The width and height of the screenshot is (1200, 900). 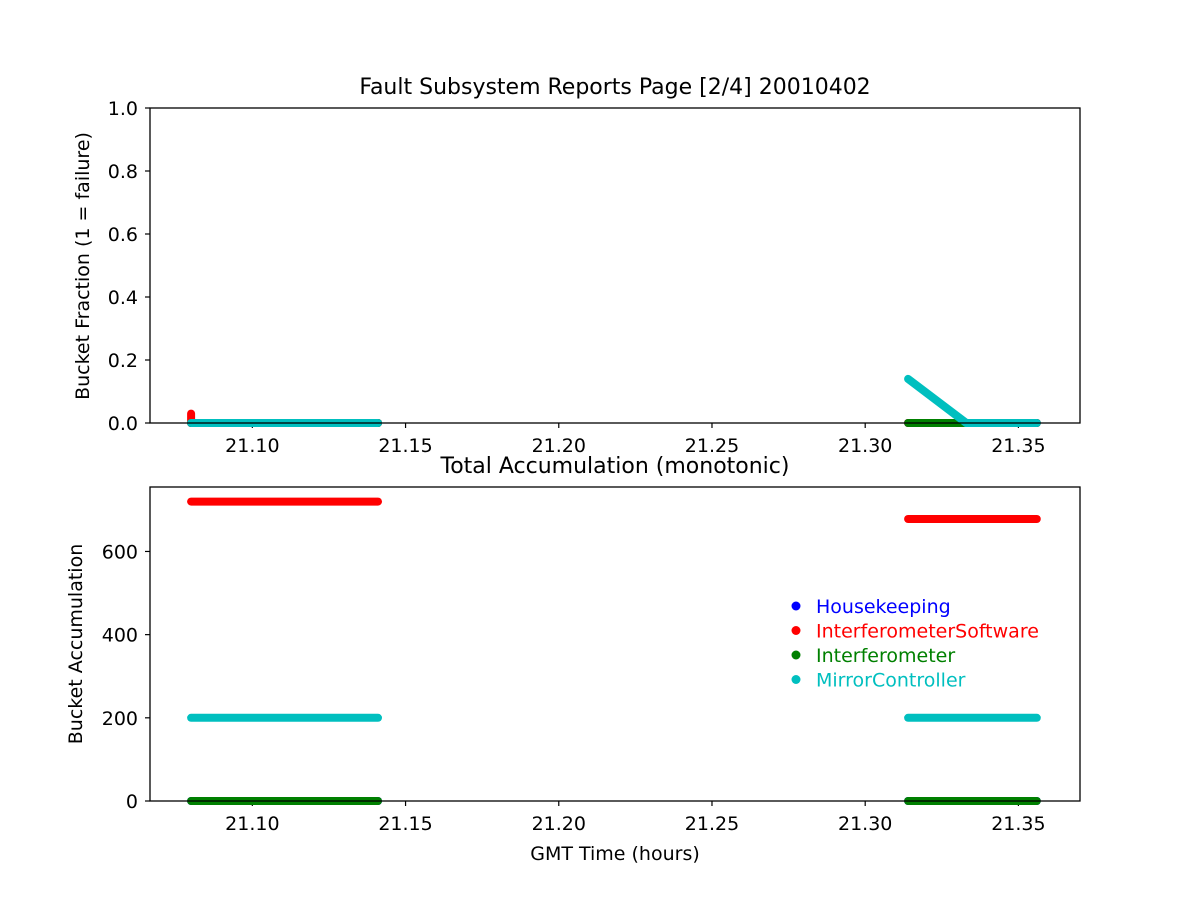 I want to click on chart-fraction-x-tick-label: 21.15, so click(x=405, y=446).